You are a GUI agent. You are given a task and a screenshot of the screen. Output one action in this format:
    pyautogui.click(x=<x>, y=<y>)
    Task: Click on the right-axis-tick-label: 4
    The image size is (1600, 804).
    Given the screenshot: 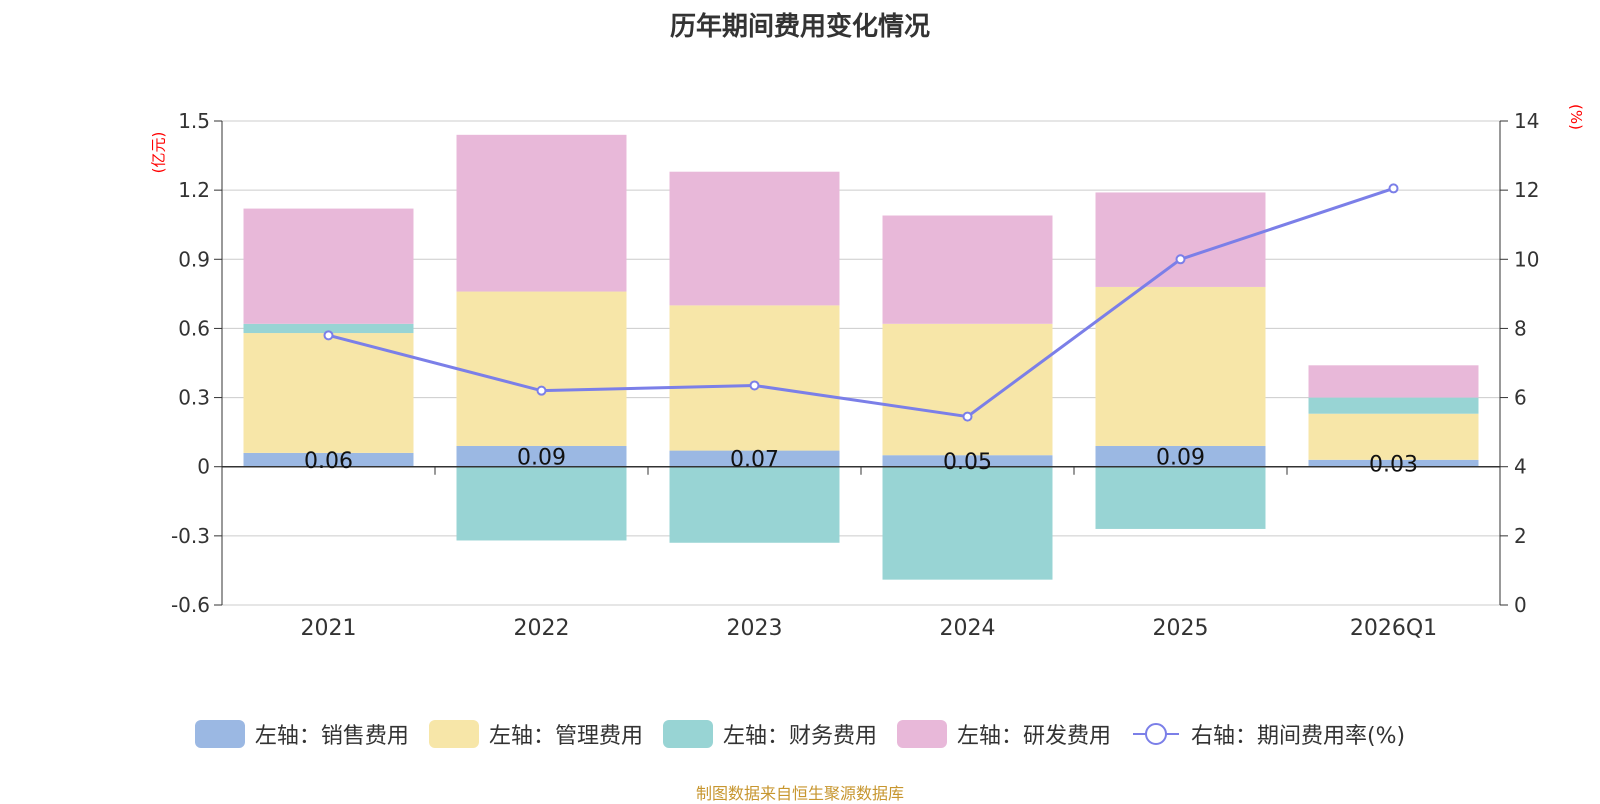 What is the action you would take?
    pyautogui.click(x=1520, y=467)
    